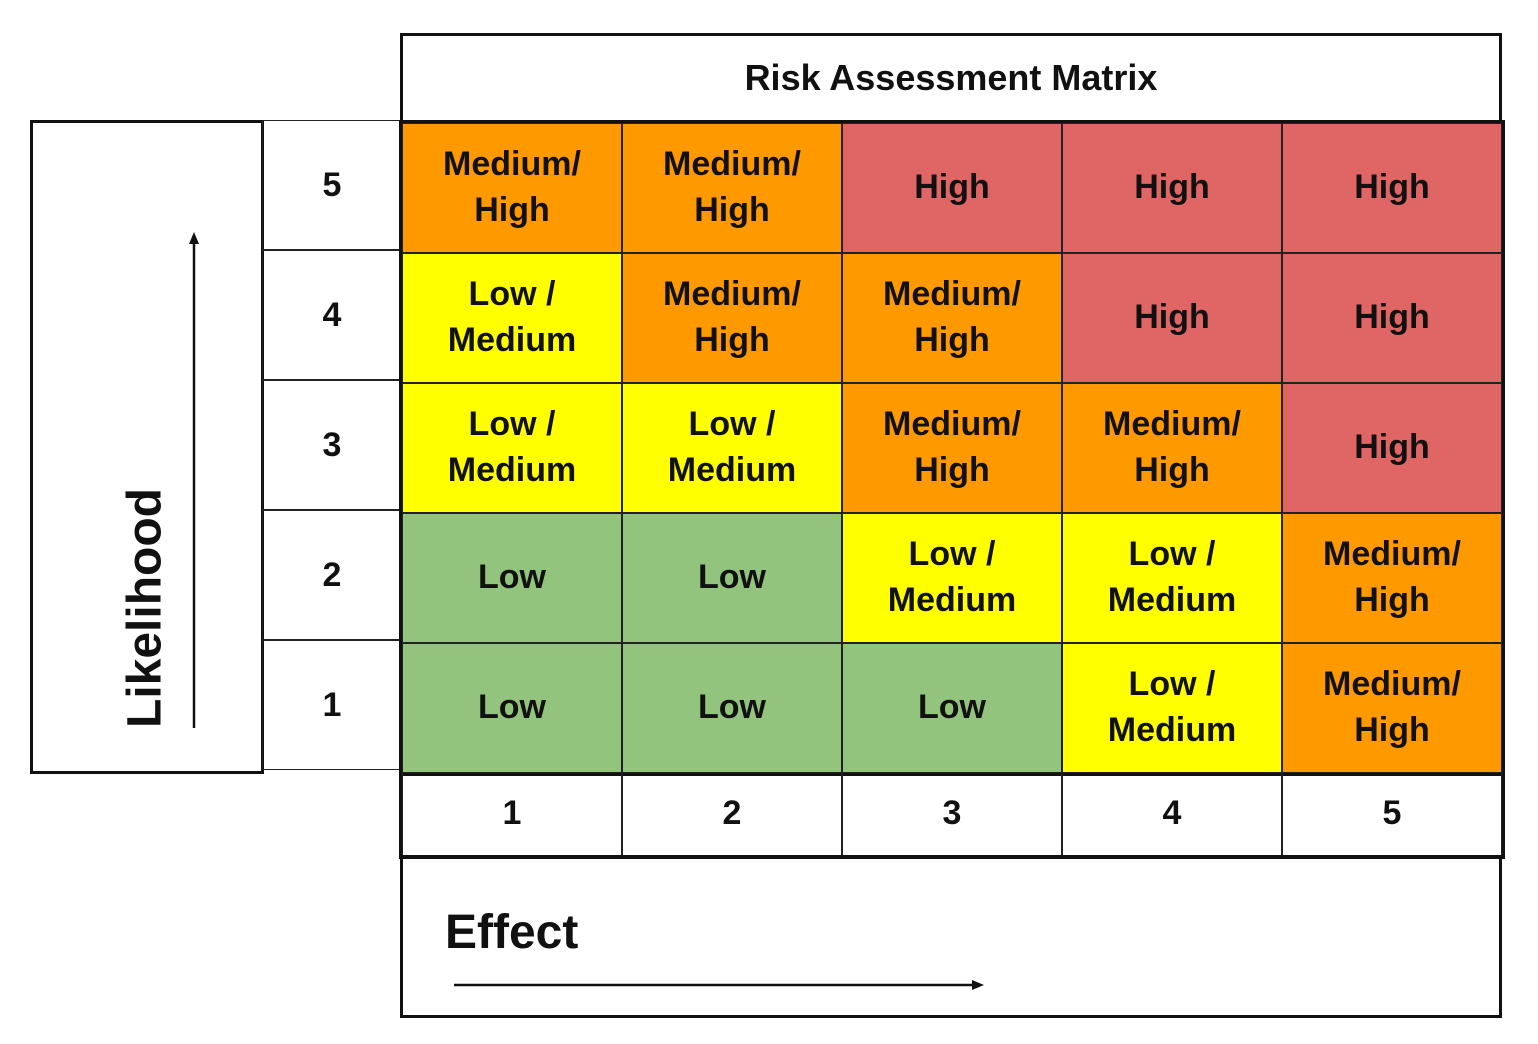 Image resolution: width=1538 pixels, height=1044 pixels. I want to click on column-label: 3, so click(952, 814).